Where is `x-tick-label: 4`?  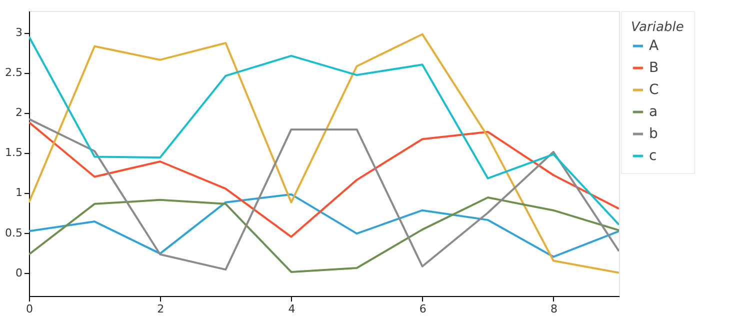 x-tick-label: 4 is located at coordinates (292, 309).